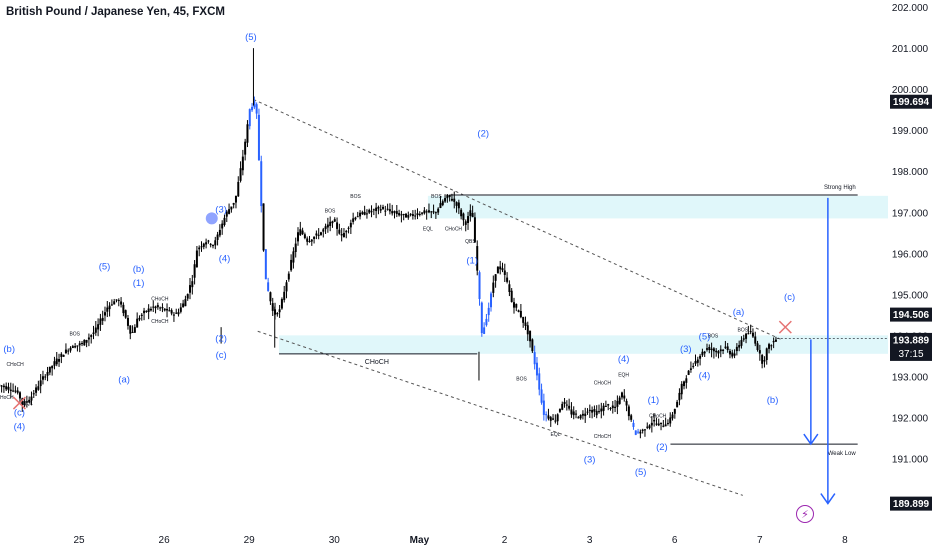  What do you see at coordinates (19, 412) in the screenshot?
I see `wave-label: (c)` at bounding box center [19, 412].